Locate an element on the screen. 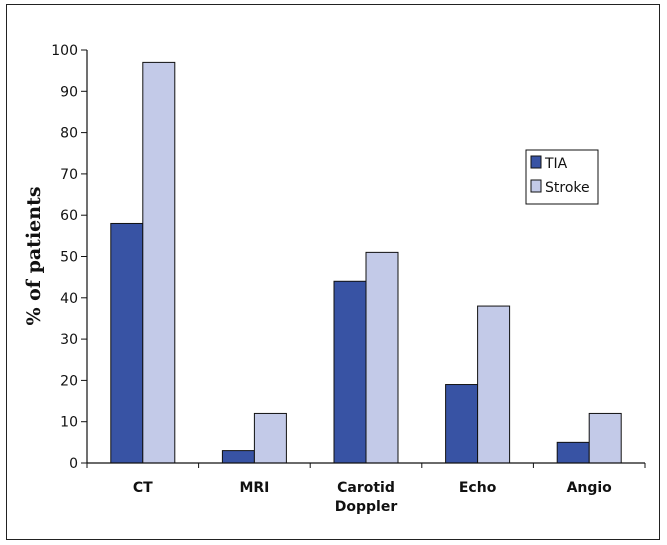 This screenshot has height=545, width=667. x-axis-category-labels: CT MRI Carotid Doppler Echo Angio is located at coordinates (372, 497).